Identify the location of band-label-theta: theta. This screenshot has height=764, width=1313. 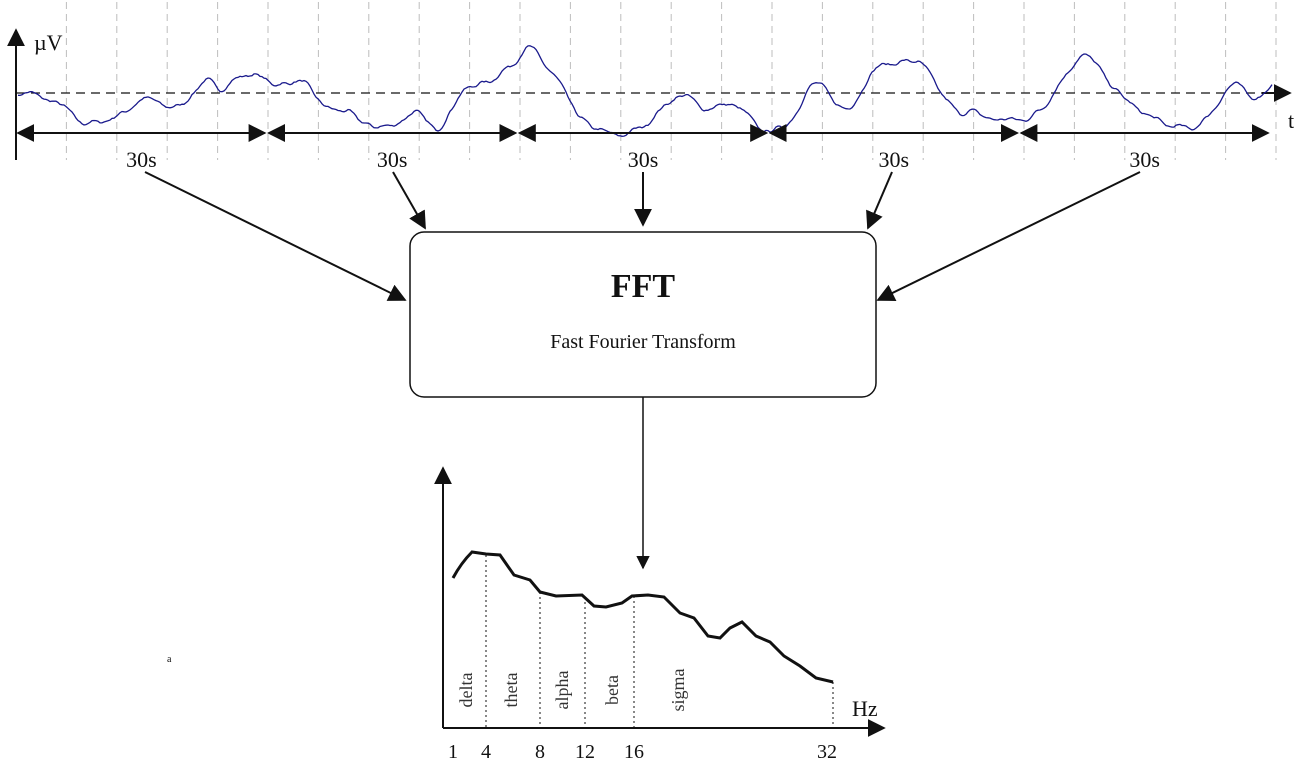
(511, 690).